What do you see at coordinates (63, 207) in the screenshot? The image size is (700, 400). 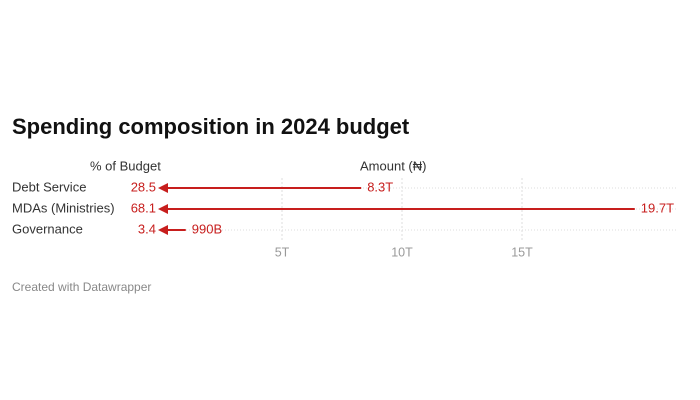 I see `category-label: MDAs (Ministries)` at bounding box center [63, 207].